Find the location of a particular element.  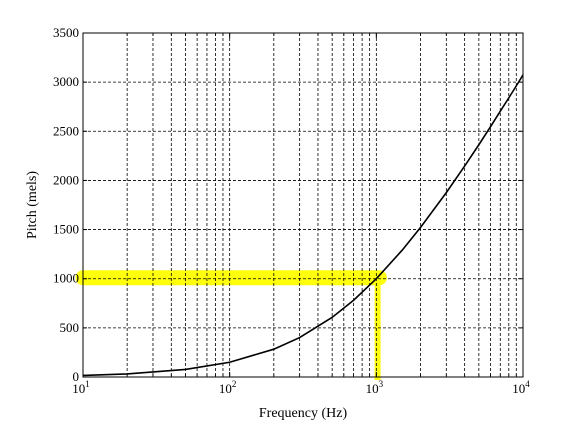

y-tick-label: 2500 is located at coordinates (66, 130).